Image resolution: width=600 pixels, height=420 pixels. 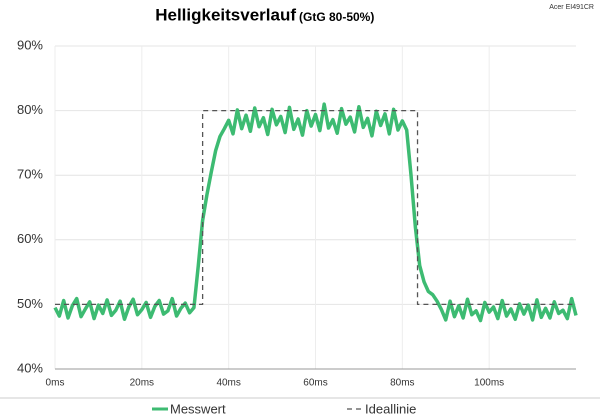 What do you see at coordinates (55, 383) in the screenshot?
I see `x-tick-label: 0ms` at bounding box center [55, 383].